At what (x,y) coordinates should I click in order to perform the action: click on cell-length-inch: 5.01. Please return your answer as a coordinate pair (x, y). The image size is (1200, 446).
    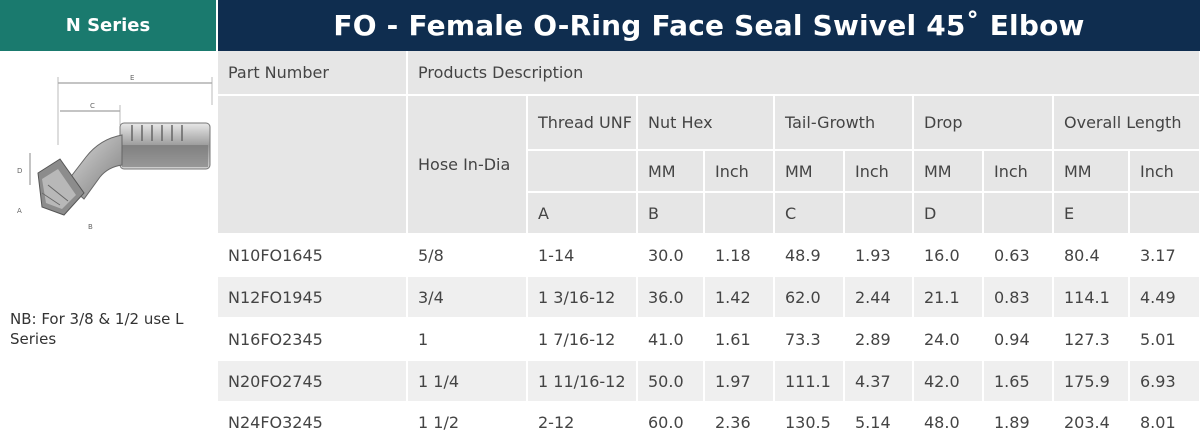
    Looking at the image, I should click on (1164, 339).